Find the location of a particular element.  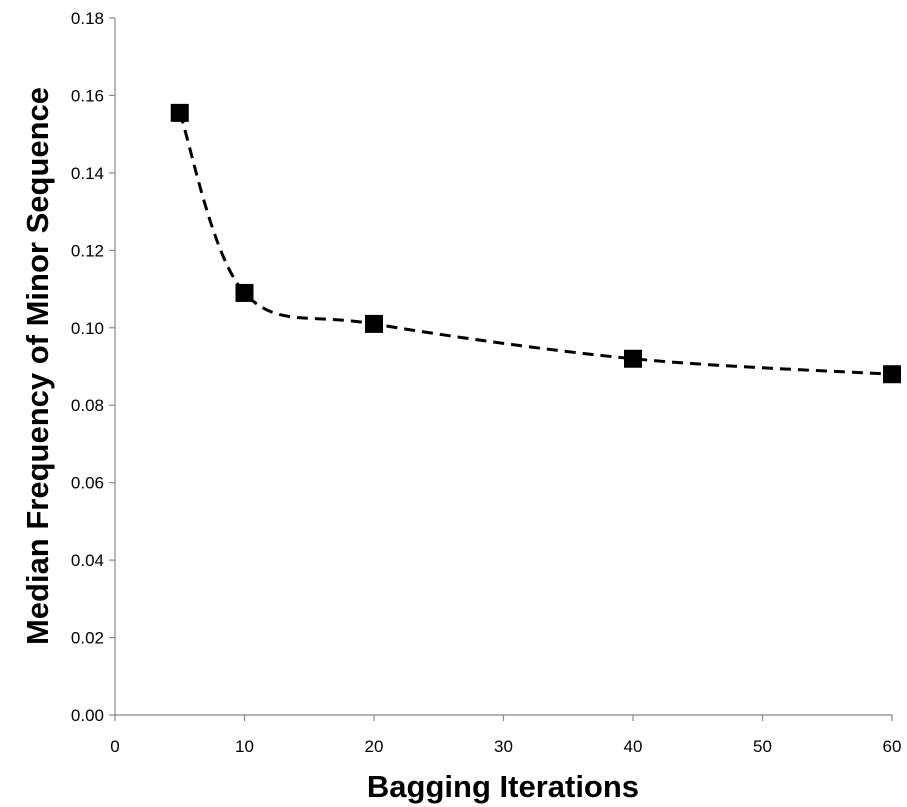

y-tick-label: 0.08 is located at coordinates (87, 405).